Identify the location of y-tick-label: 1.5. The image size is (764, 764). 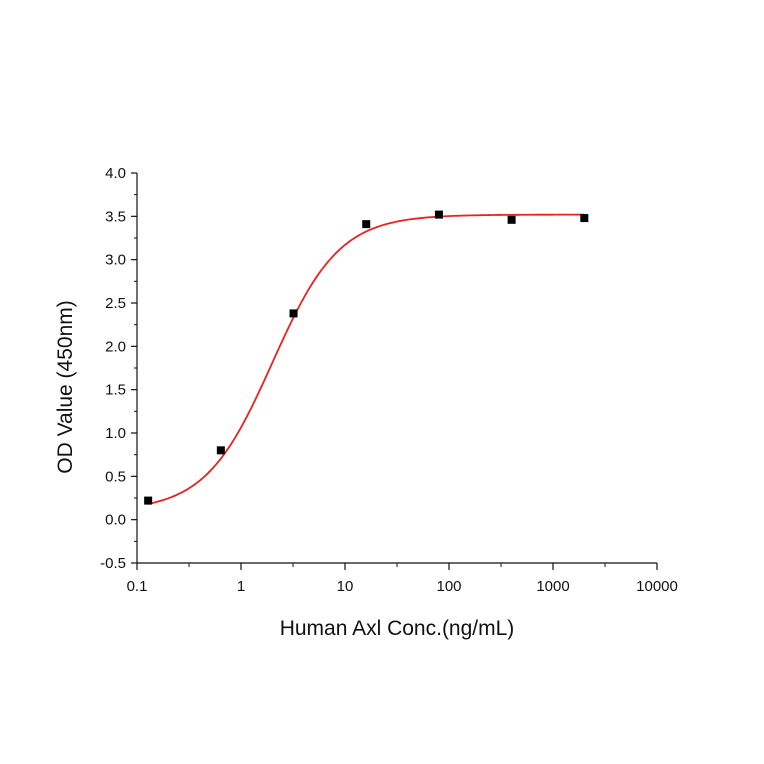
(115, 390).